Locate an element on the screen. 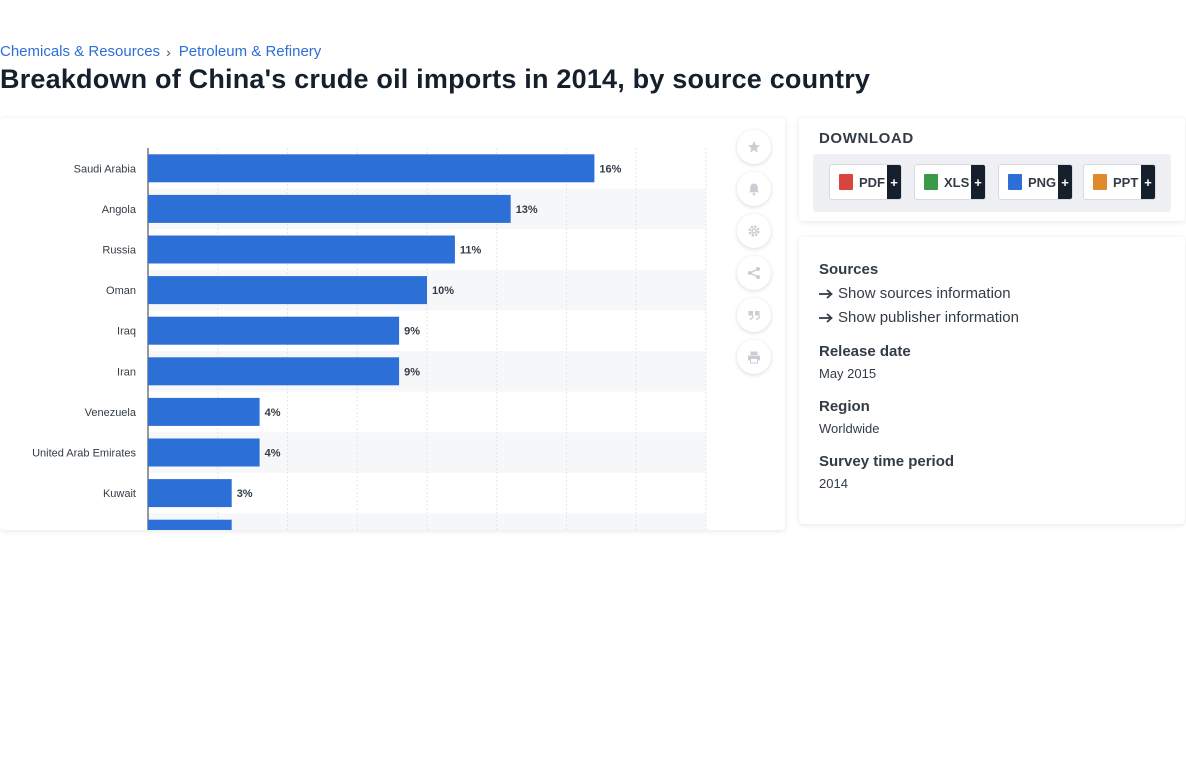 The image size is (1186, 760). category-label: Iran is located at coordinates (126, 372).